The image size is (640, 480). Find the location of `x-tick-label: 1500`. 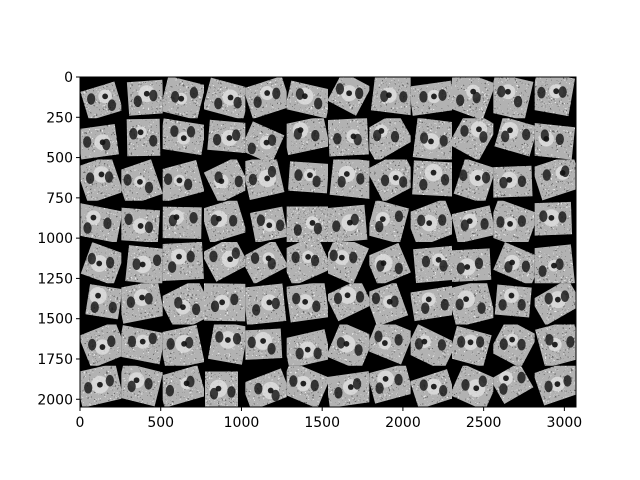

x-tick-label: 1500 is located at coordinates (322, 423).